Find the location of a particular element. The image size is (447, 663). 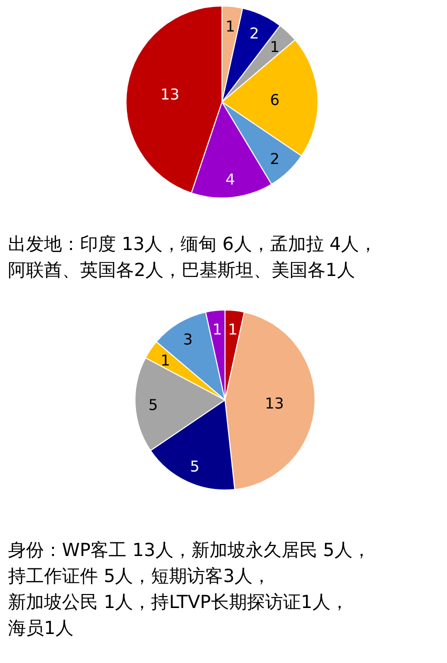

text: 持工作证件 5人，短期访客3人， is located at coordinates (139, 576).